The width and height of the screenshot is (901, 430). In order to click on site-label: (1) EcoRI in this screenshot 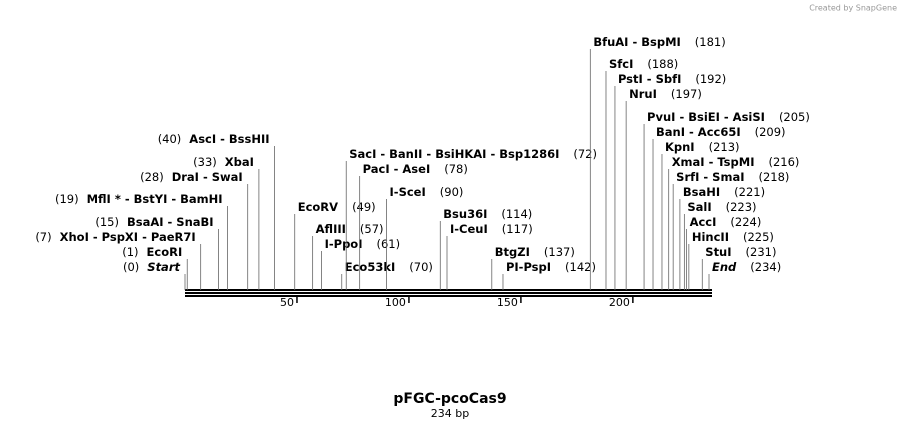, I will do `click(152, 252)`.